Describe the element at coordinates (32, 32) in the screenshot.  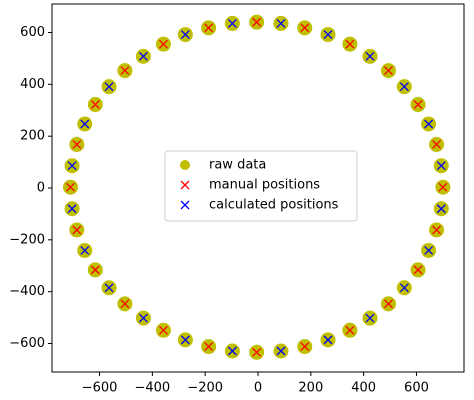
I see `y-tick-label: 600` at that location.